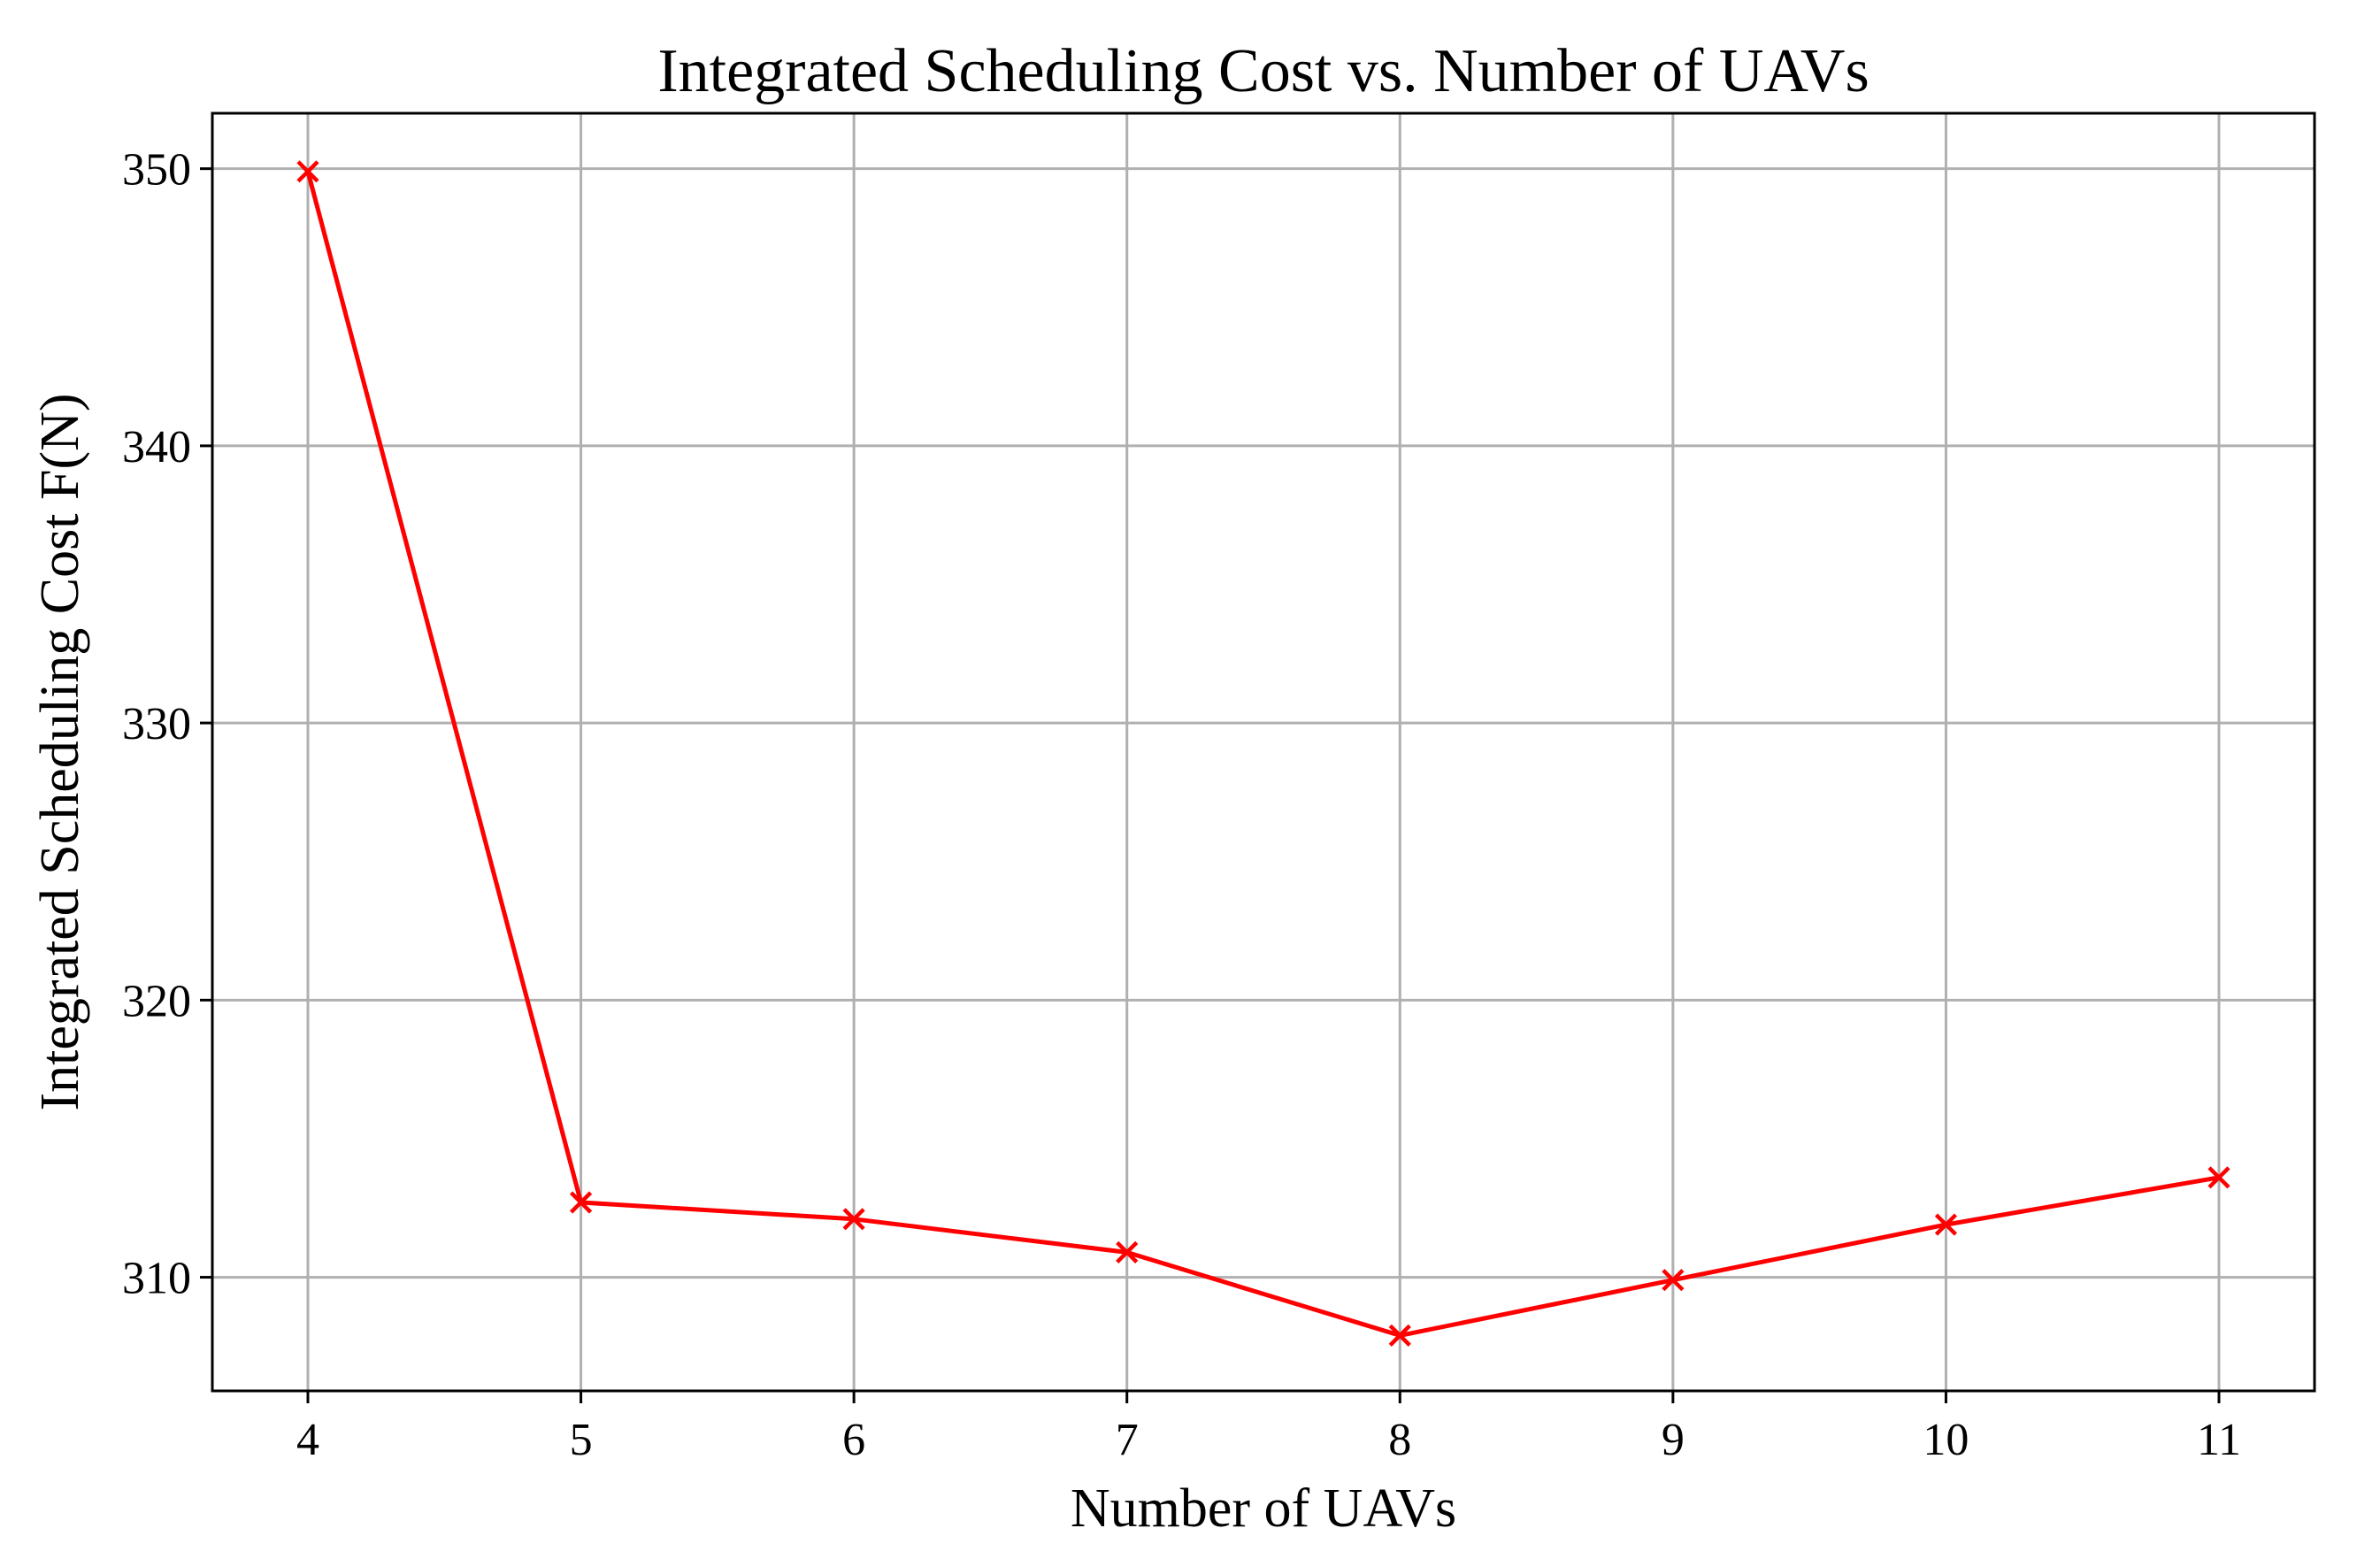 Image resolution: width=2380 pixels, height=1559 pixels. What do you see at coordinates (1127, 1440) in the screenshot?
I see `x-tick-label: 7` at bounding box center [1127, 1440].